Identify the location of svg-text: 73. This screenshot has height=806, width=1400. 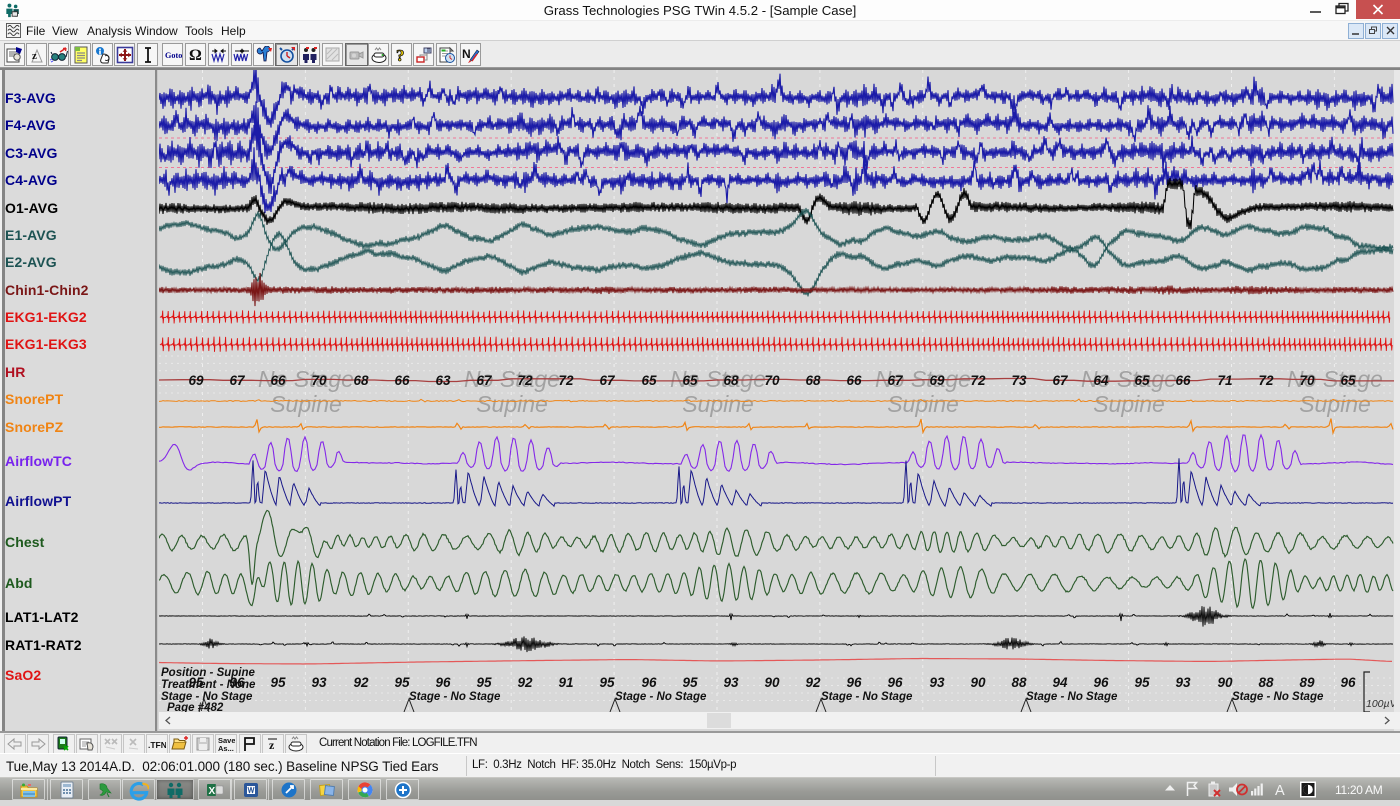
(1019, 380).